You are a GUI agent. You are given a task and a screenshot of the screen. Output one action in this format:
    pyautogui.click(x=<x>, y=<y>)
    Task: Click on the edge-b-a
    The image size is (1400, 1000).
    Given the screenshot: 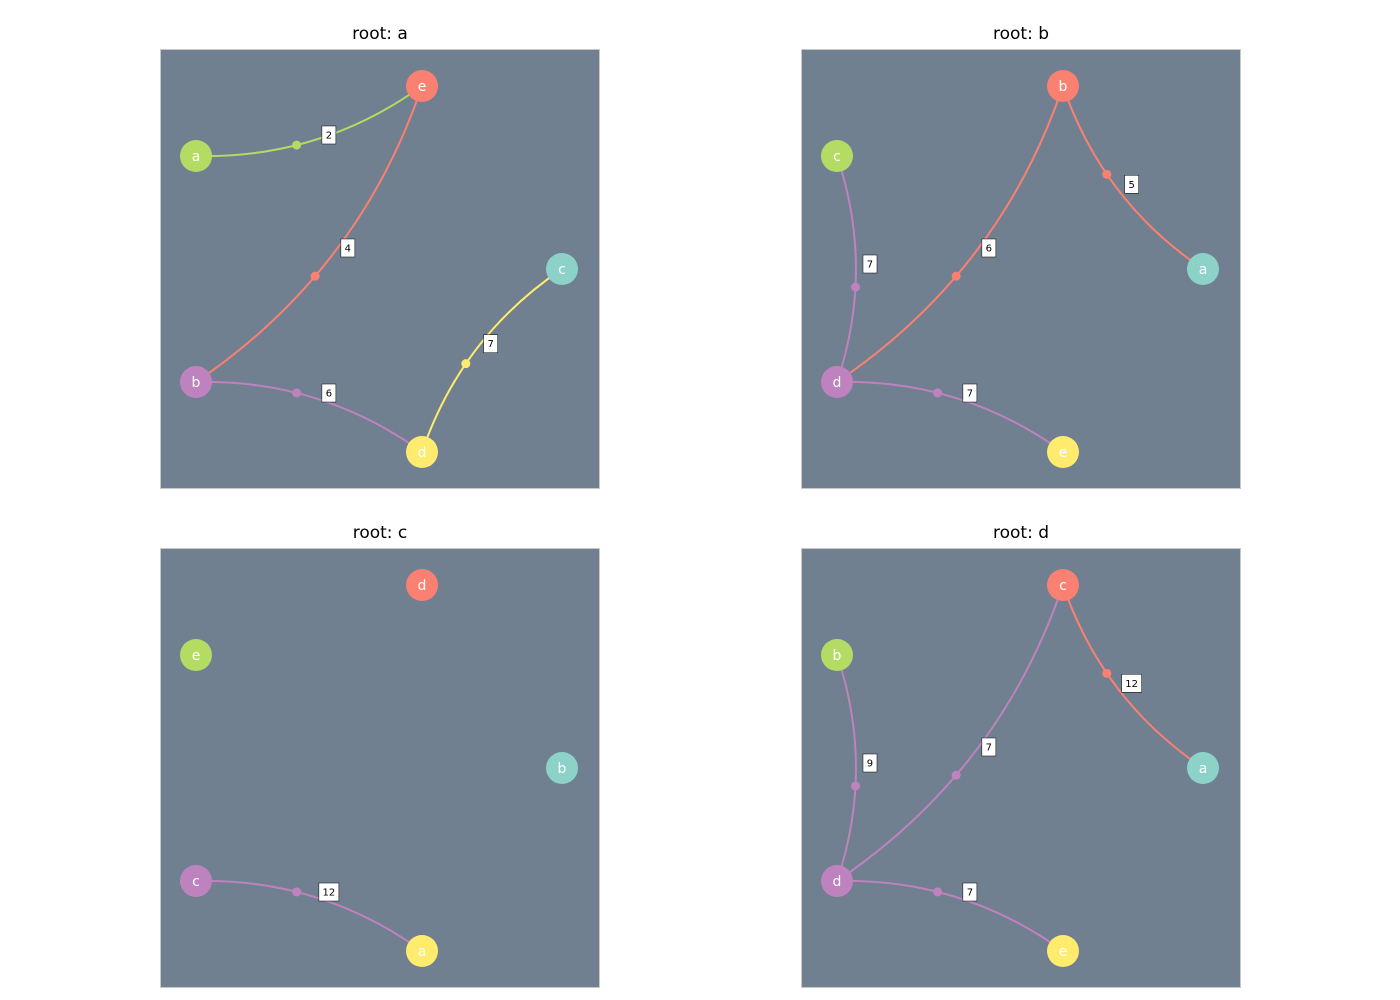 What is the action you would take?
    pyautogui.click(x=1133, y=177)
    